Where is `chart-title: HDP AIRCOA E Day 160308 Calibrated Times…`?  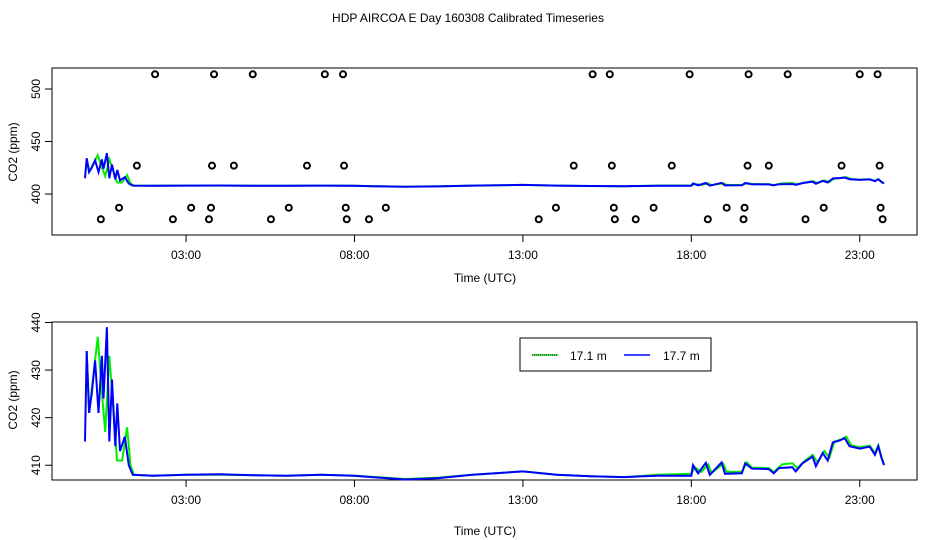 chart-title: HDP AIRCOA E Day 160308 Calibrated Times… is located at coordinates (468, 18).